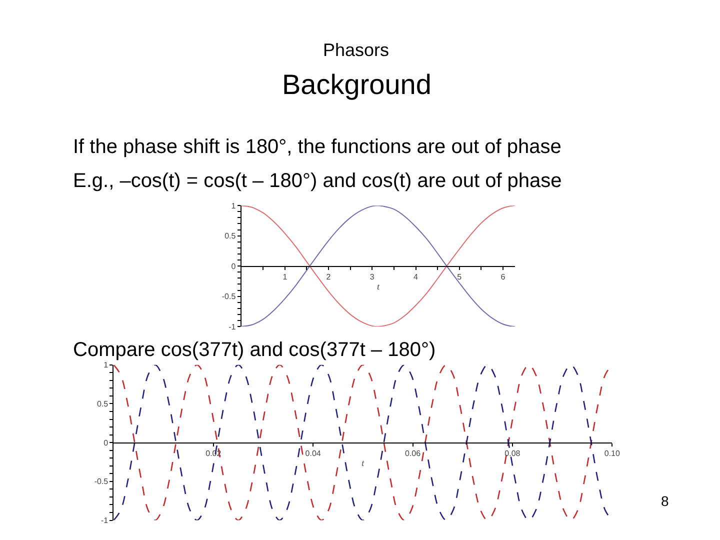 The image size is (720, 540). What do you see at coordinates (665, 501) in the screenshot?
I see `text: 8` at bounding box center [665, 501].